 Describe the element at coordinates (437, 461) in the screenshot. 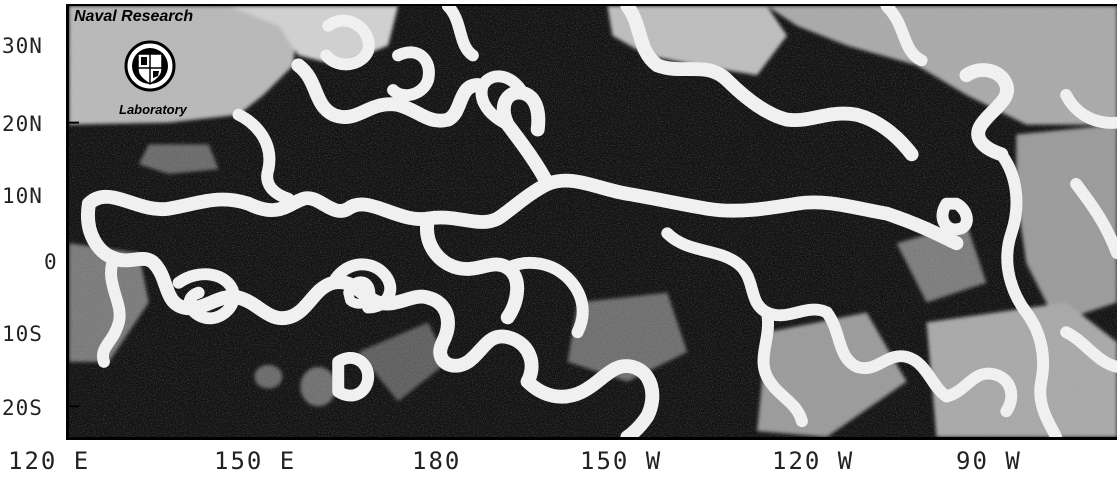

I see `lon-label-180: 180` at that location.